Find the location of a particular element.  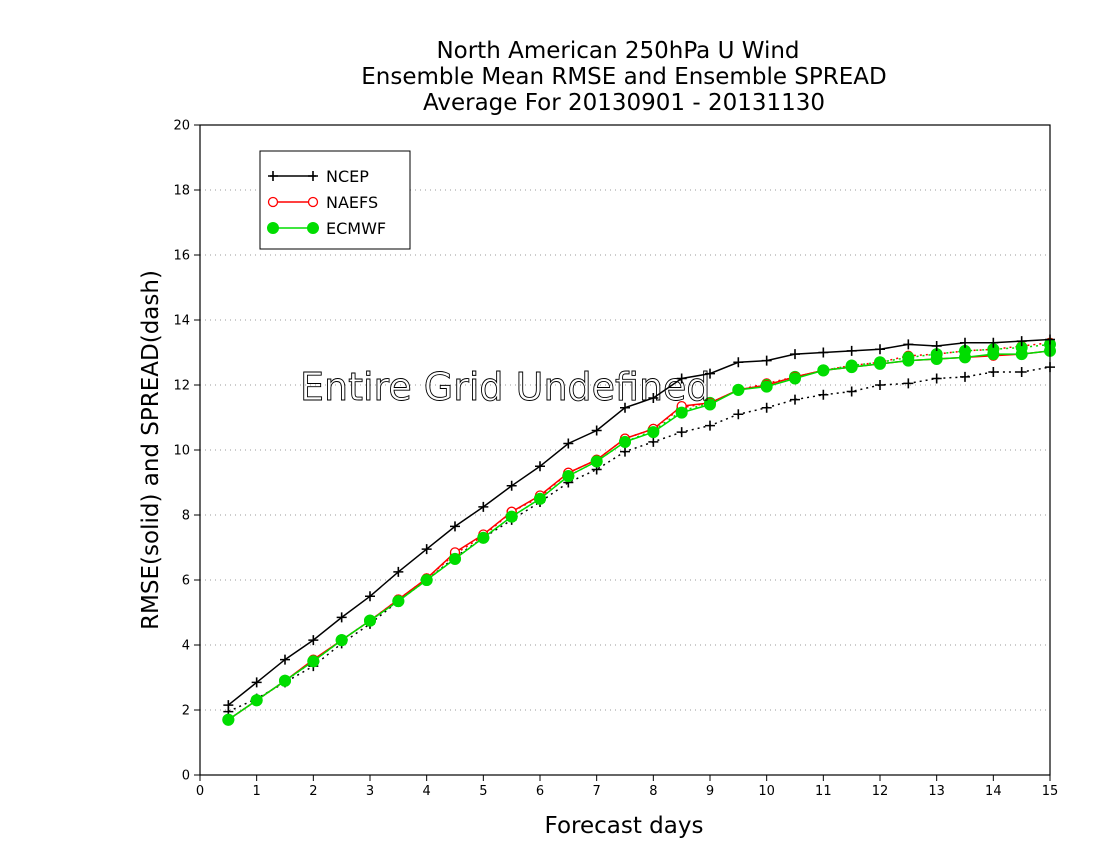

legend-box is located at coordinates (335, 200).